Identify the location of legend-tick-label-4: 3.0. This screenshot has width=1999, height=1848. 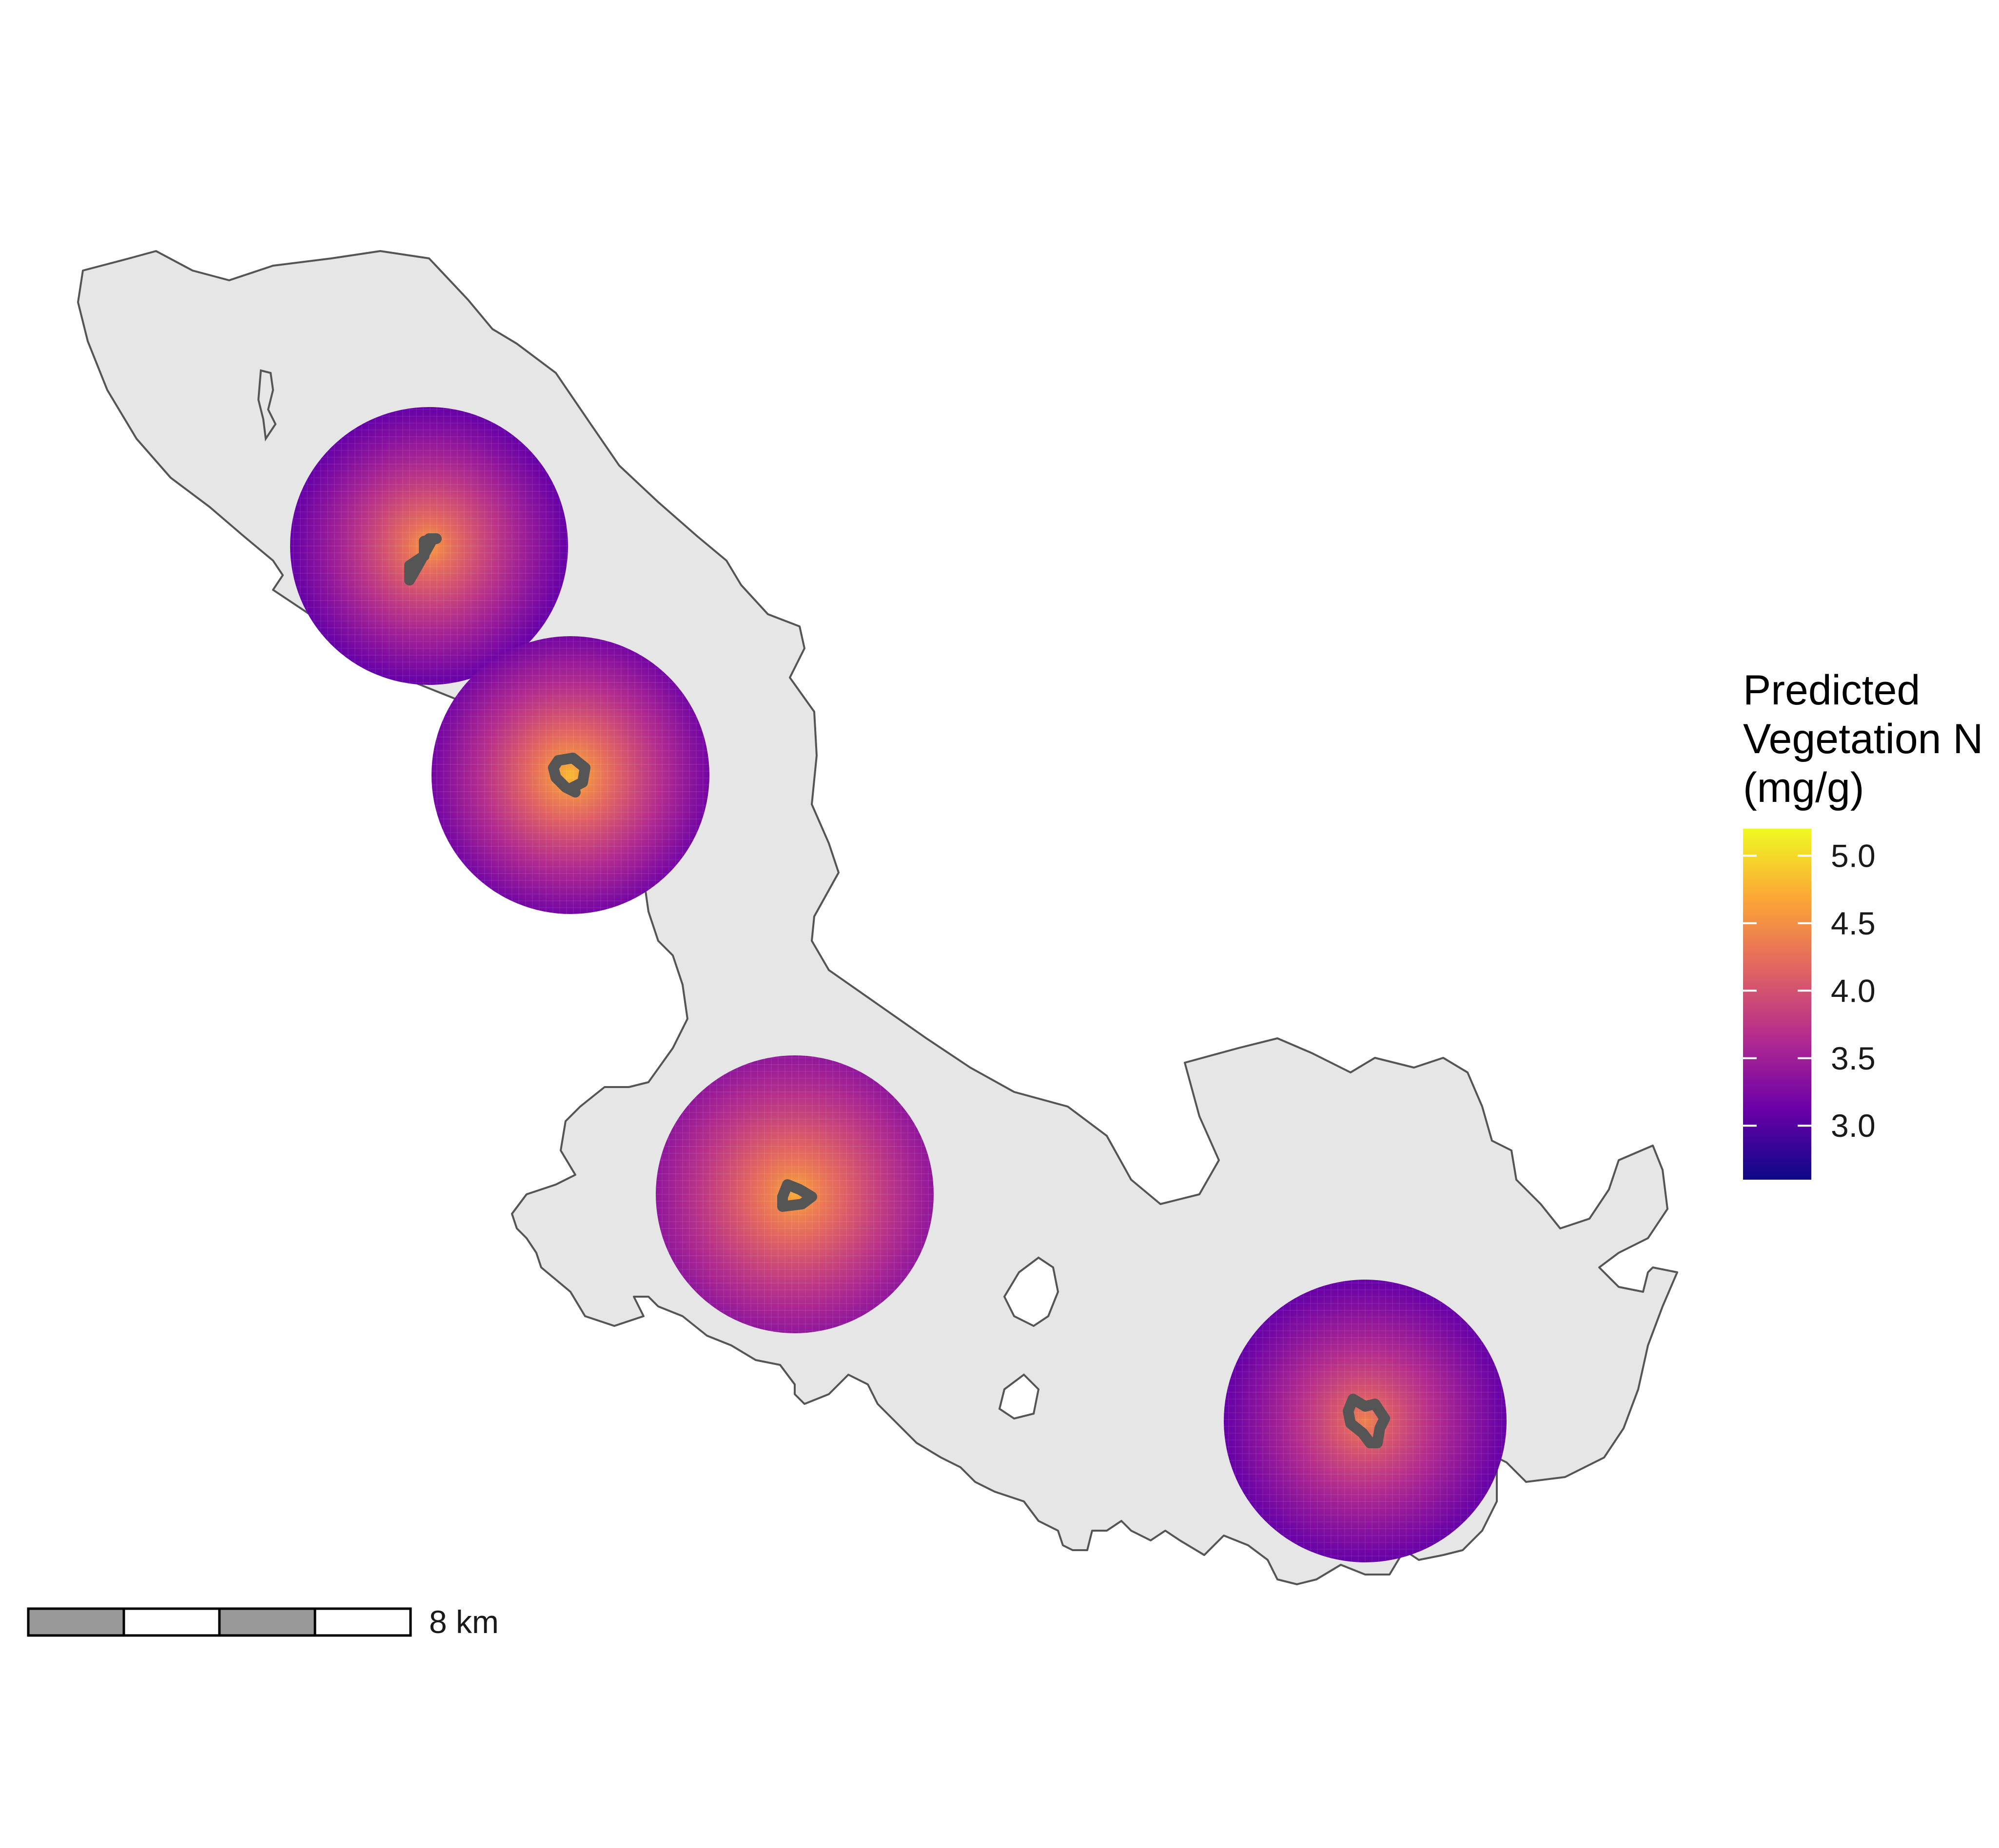
(1853, 1126).